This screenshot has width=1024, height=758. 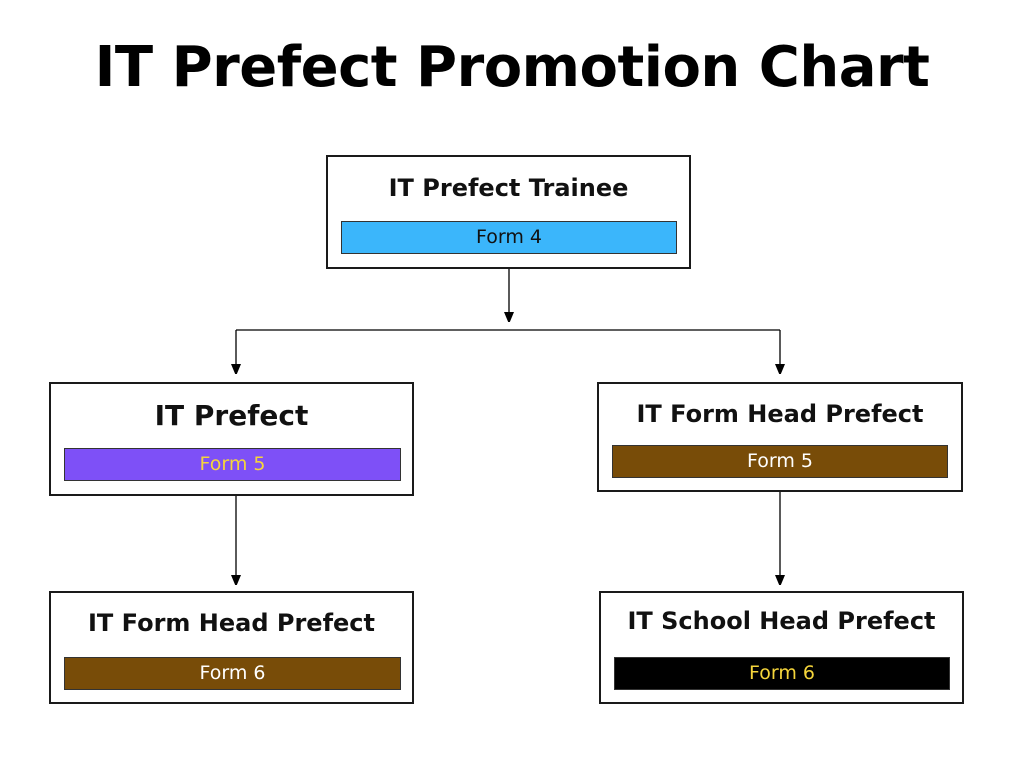 What do you see at coordinates (231, 647) in the screenshot?
I see `node-it-form-head-prefect-form-6: IT Form Head Prefect Form 6` at bounding box center [231, 647].